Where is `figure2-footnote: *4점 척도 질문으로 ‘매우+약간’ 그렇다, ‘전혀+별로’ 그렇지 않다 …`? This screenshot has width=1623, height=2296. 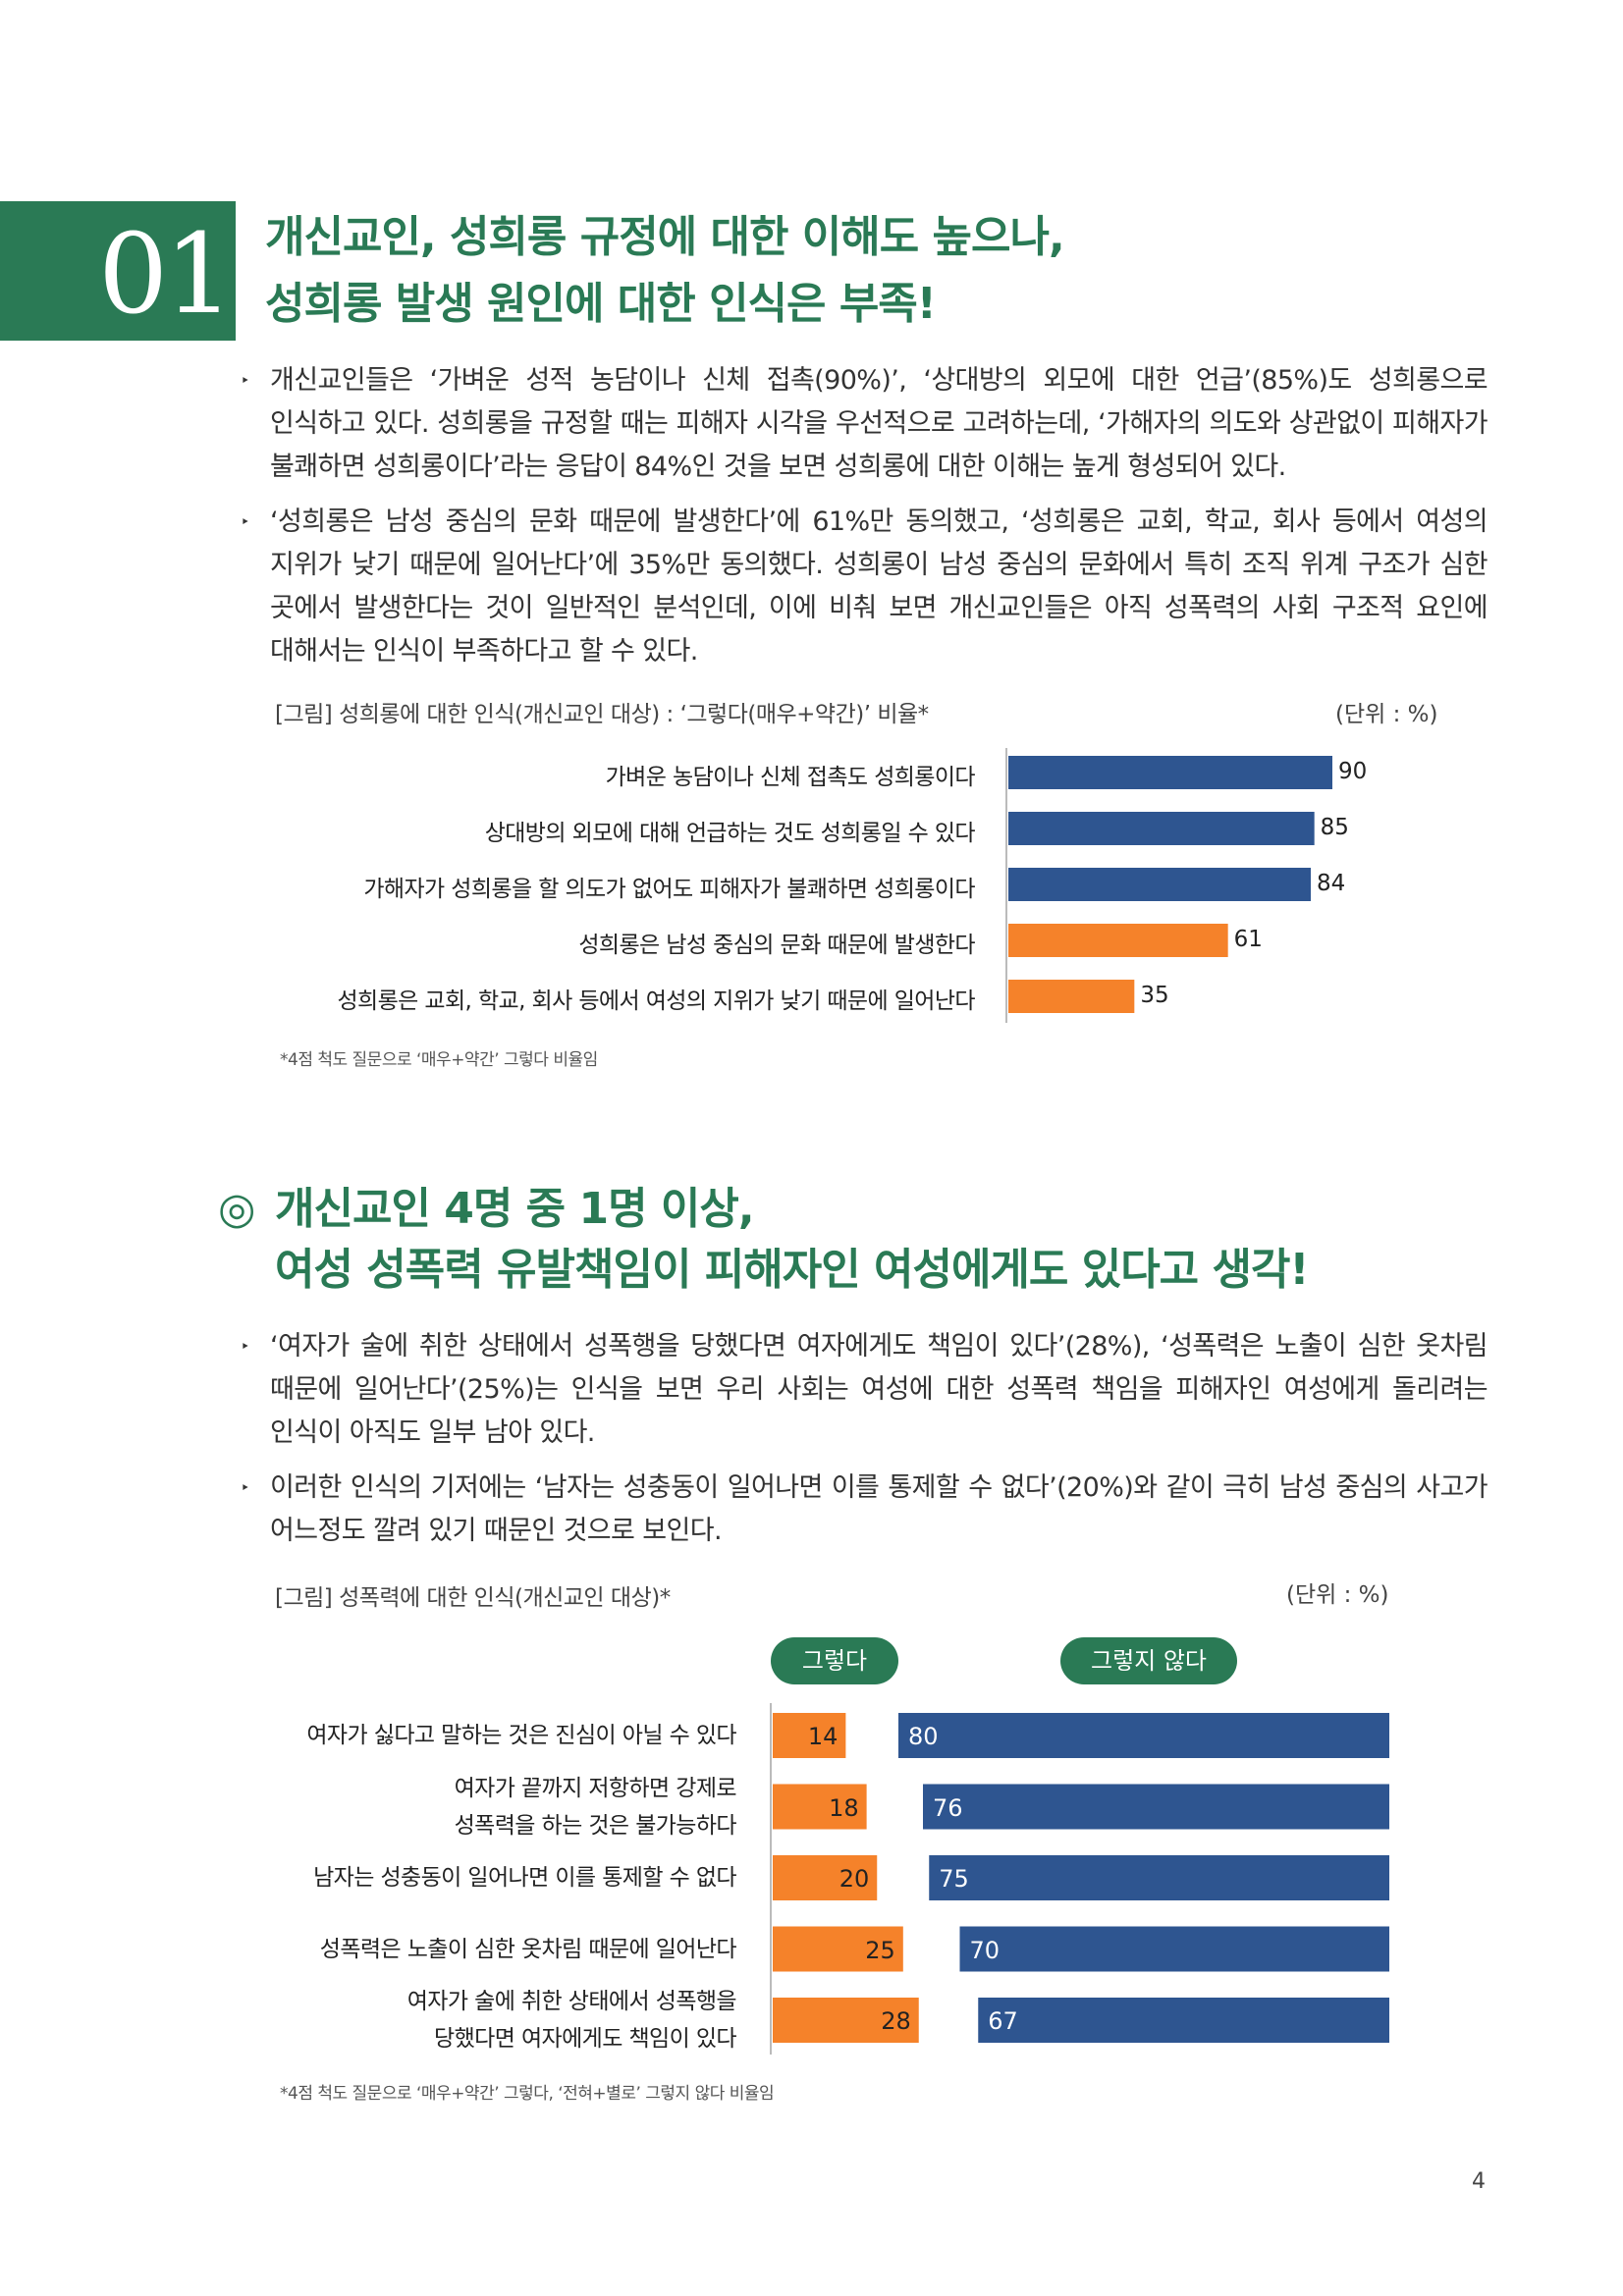
figure2-footnote: *4점 척도 질문으로 ‘매우+약간’ 그렇다, ‘전혀+별로’ 그렇지 않다 … is located at coordinates (528, 2094).